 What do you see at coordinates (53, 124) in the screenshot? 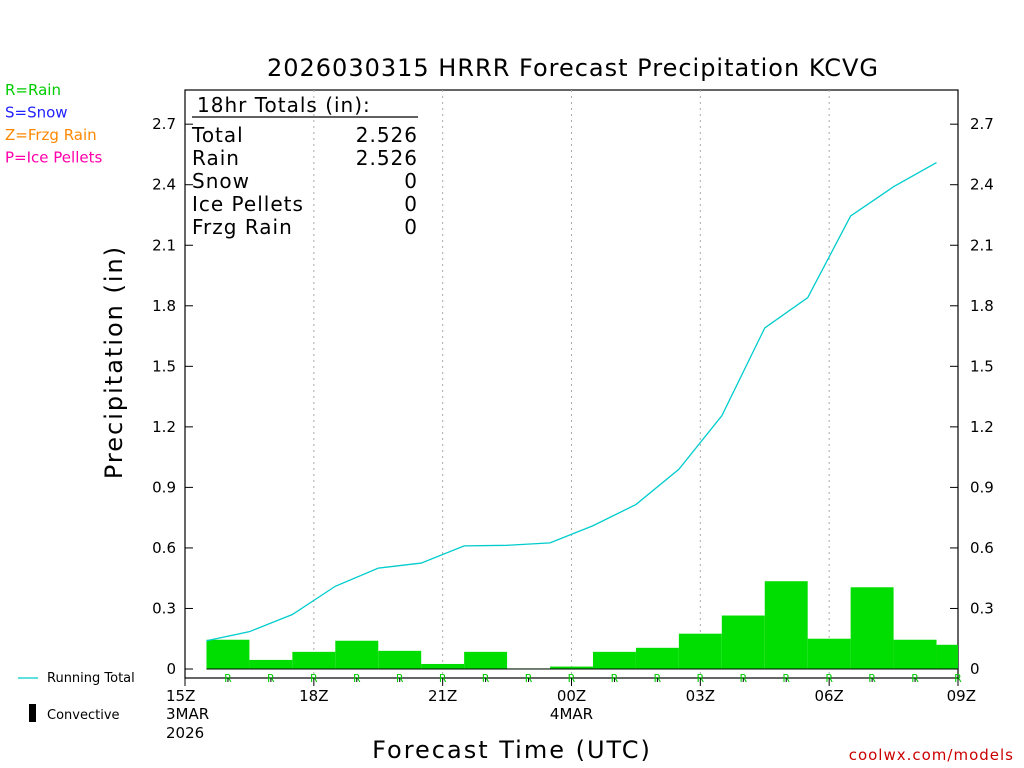
I see `ptype-legend: R=Rain S=Snow Z=Frzg Rain P=Ice Pellets` at bounding box center [53, 124].